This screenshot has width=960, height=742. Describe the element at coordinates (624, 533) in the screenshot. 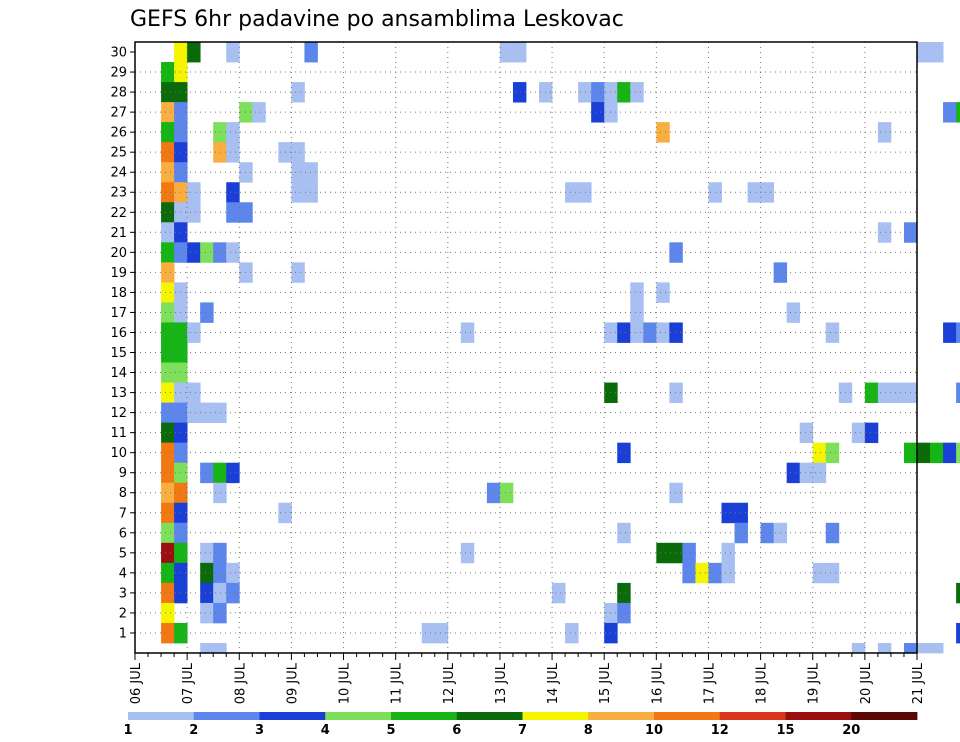

I see `precip-cell-m6-t37` at that location.